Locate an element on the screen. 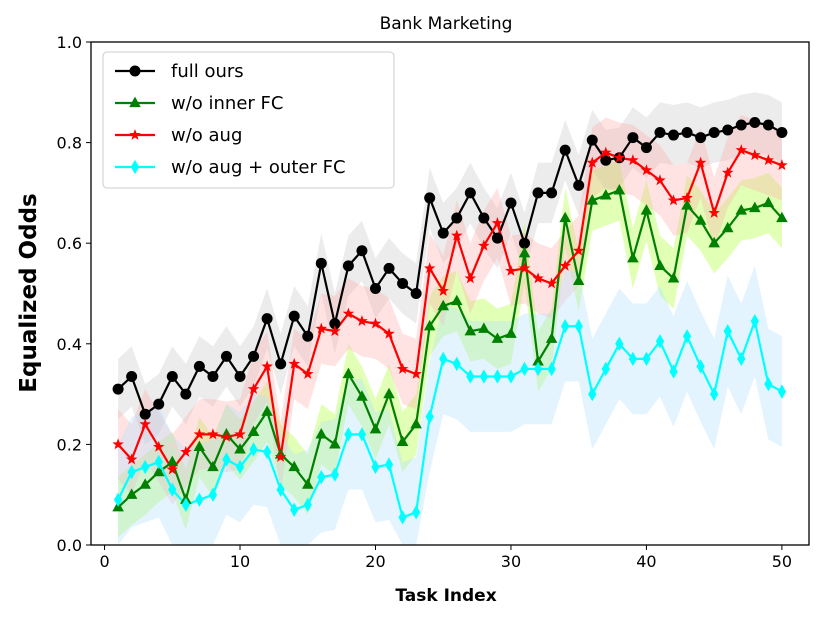 This screenshot has height=618, width=830. y-tick-label: 0.4 is located at coordinates (69, 344).